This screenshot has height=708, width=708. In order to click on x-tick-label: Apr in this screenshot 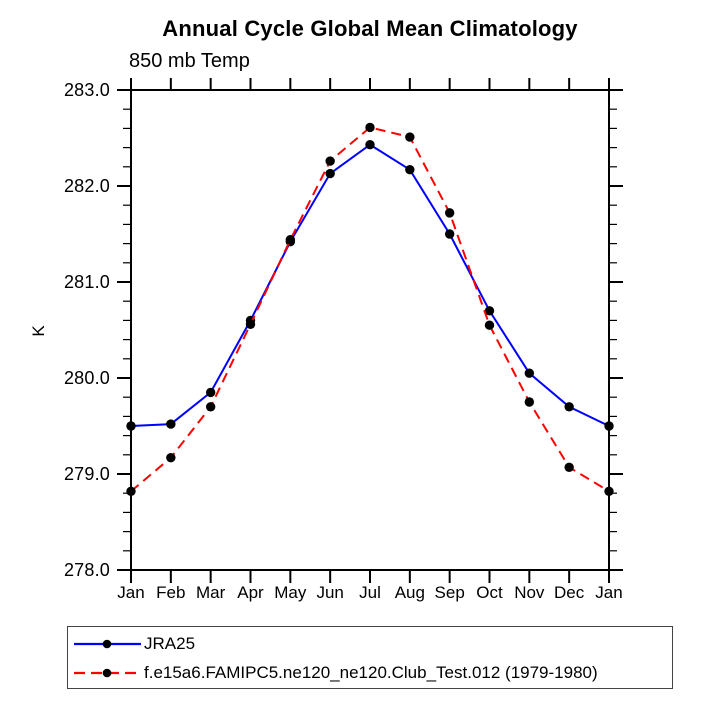, I will do `click(250, 592)`.